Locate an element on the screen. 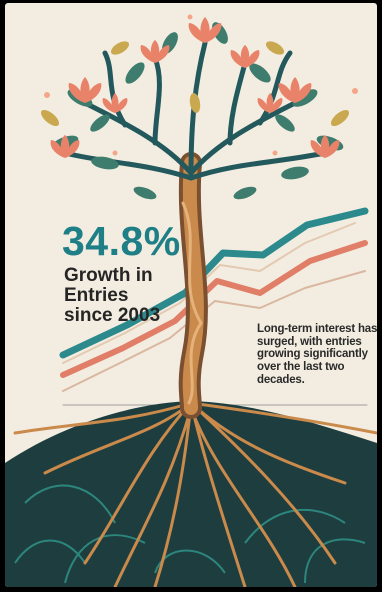  growth-percentage: 34.8% is located at coordinates (121, 241).